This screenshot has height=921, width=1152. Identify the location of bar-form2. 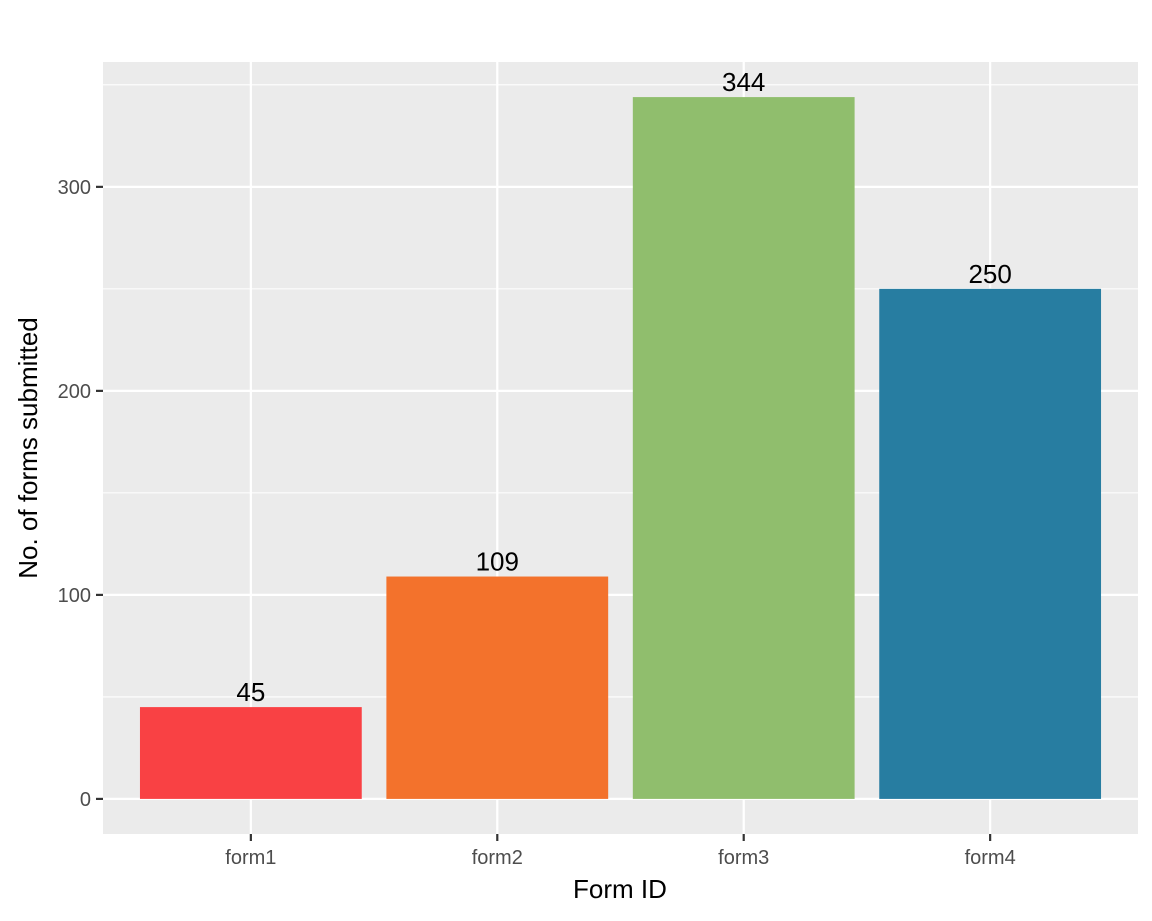
(497, 687).